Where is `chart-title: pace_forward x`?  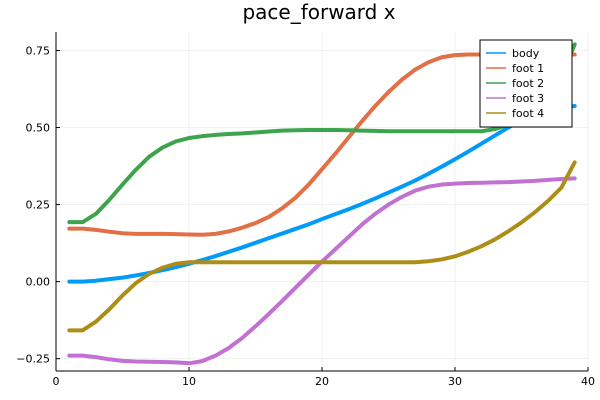 chart-title: pace_forward x is located at coordinates (318, 12).